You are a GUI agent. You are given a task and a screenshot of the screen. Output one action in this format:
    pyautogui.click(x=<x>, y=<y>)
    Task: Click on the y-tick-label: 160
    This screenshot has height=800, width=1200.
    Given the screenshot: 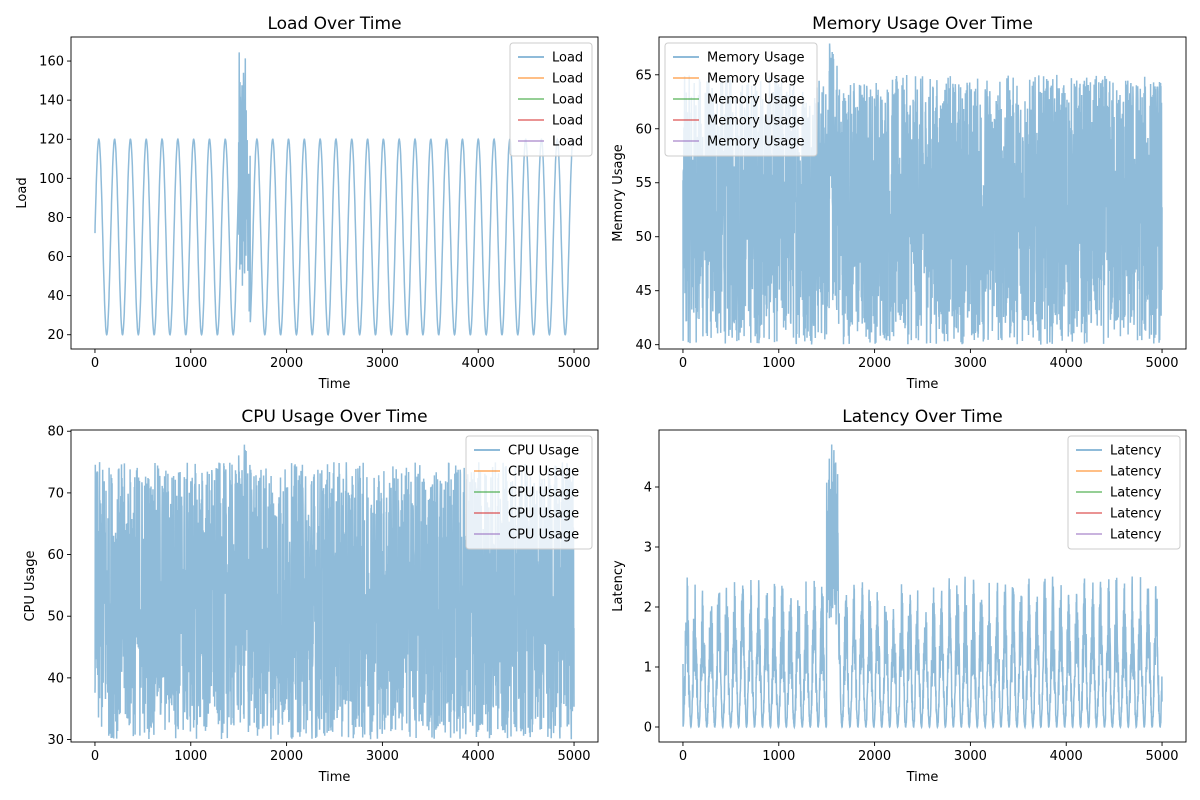 What is the action you would take?
    pyautogui.click(x=51, y=62)
    